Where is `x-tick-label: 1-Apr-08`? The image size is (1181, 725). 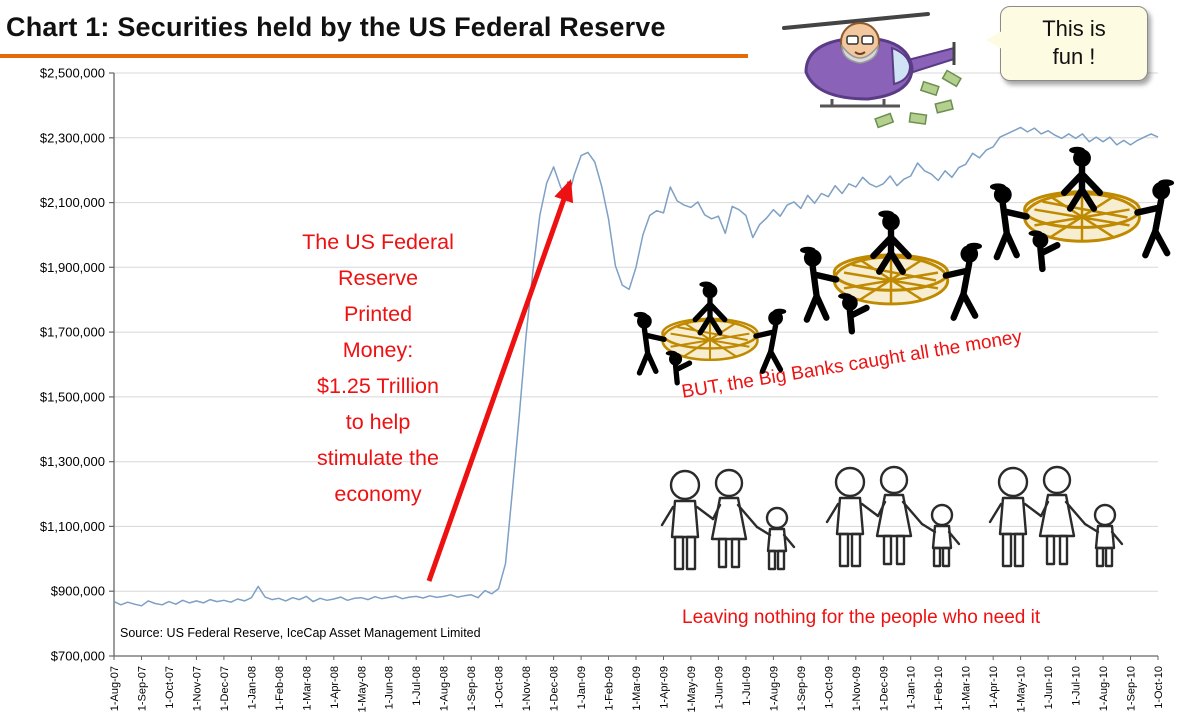
x-tick-label: 1-Apr-08 is located at coordinates (335, 687).